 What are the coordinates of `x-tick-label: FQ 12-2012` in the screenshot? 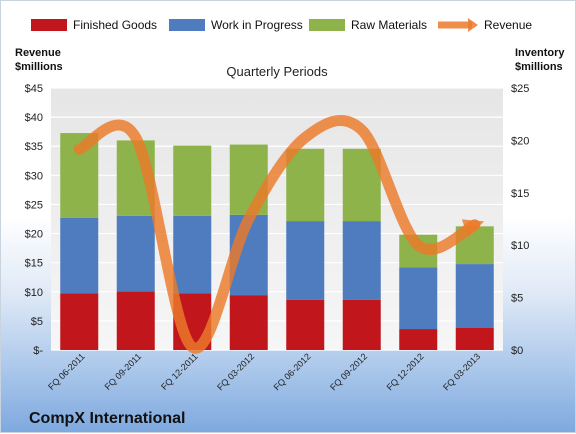 It's located at (405, 371).